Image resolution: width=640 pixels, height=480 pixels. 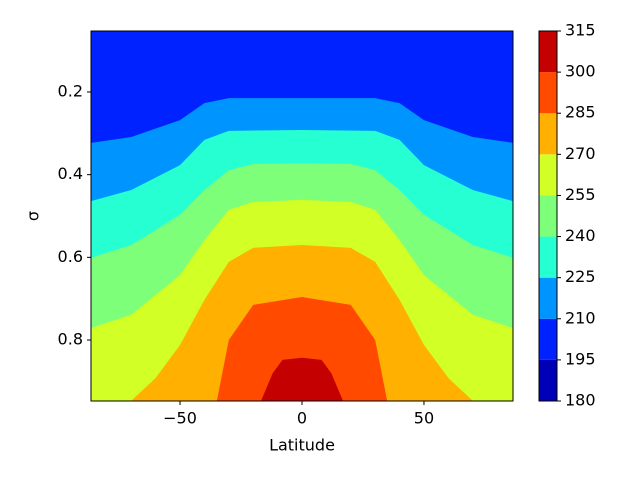 What do you see at coordinates (302, 445) in the screenshot?
I see `x-axis-label: Latitude` at bounding box center [302, 445].